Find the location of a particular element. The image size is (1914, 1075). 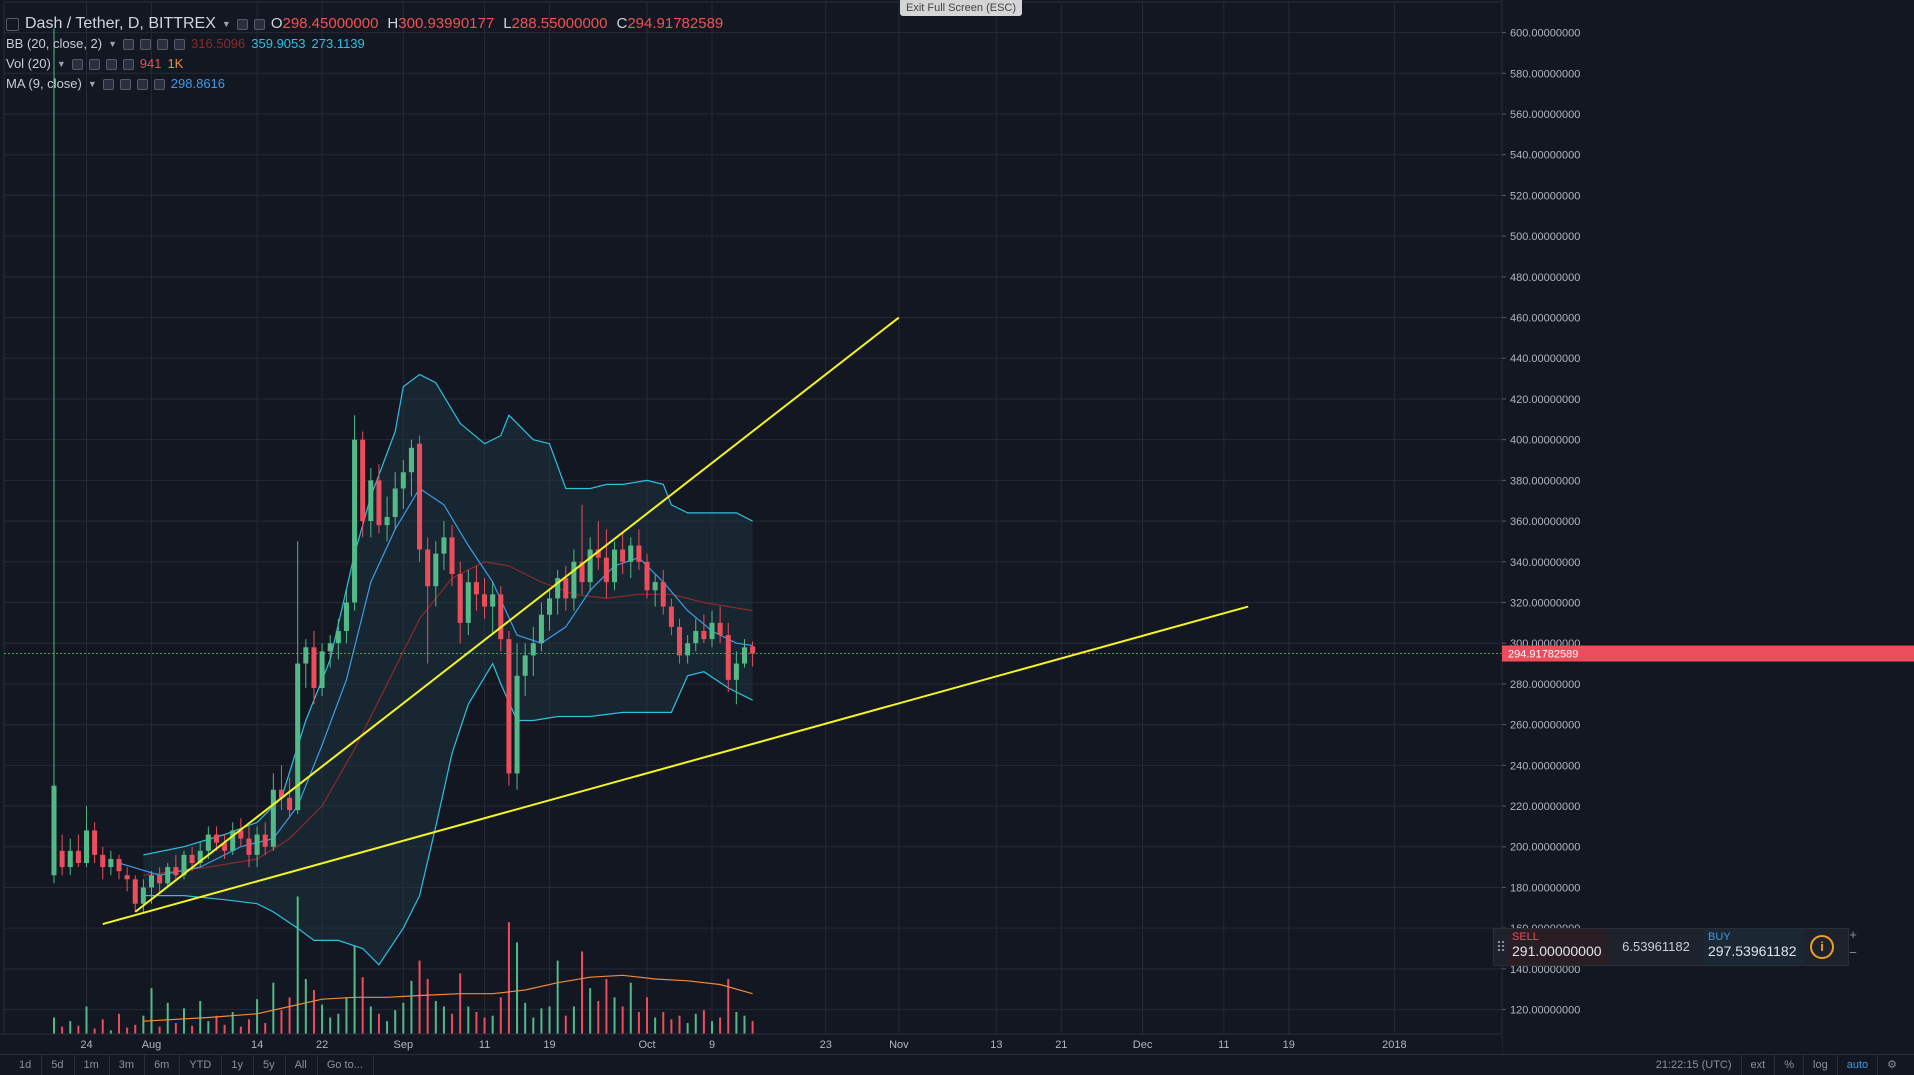

ma-label: MA (9, close) is located at coordinates (44, 83).